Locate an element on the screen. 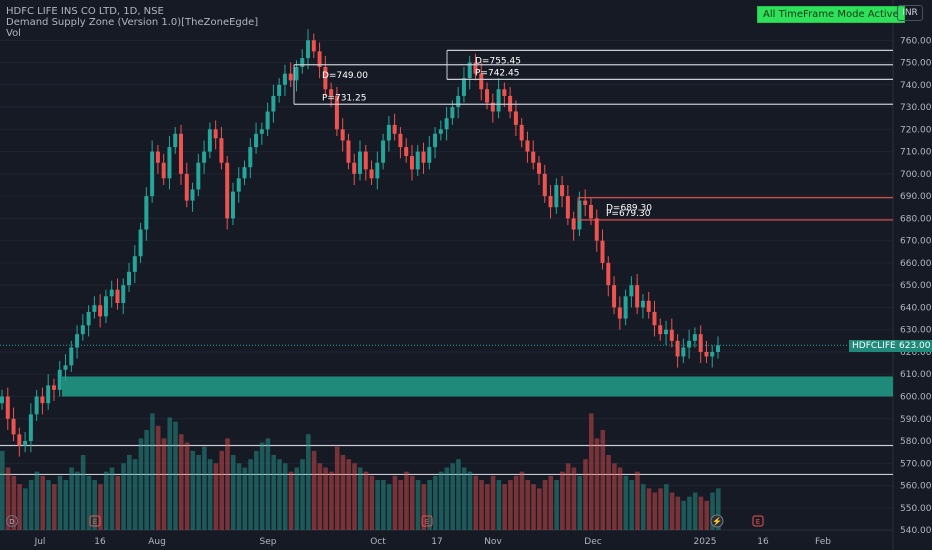  dividend-marker-text: D is located at coordinates (11, 522).